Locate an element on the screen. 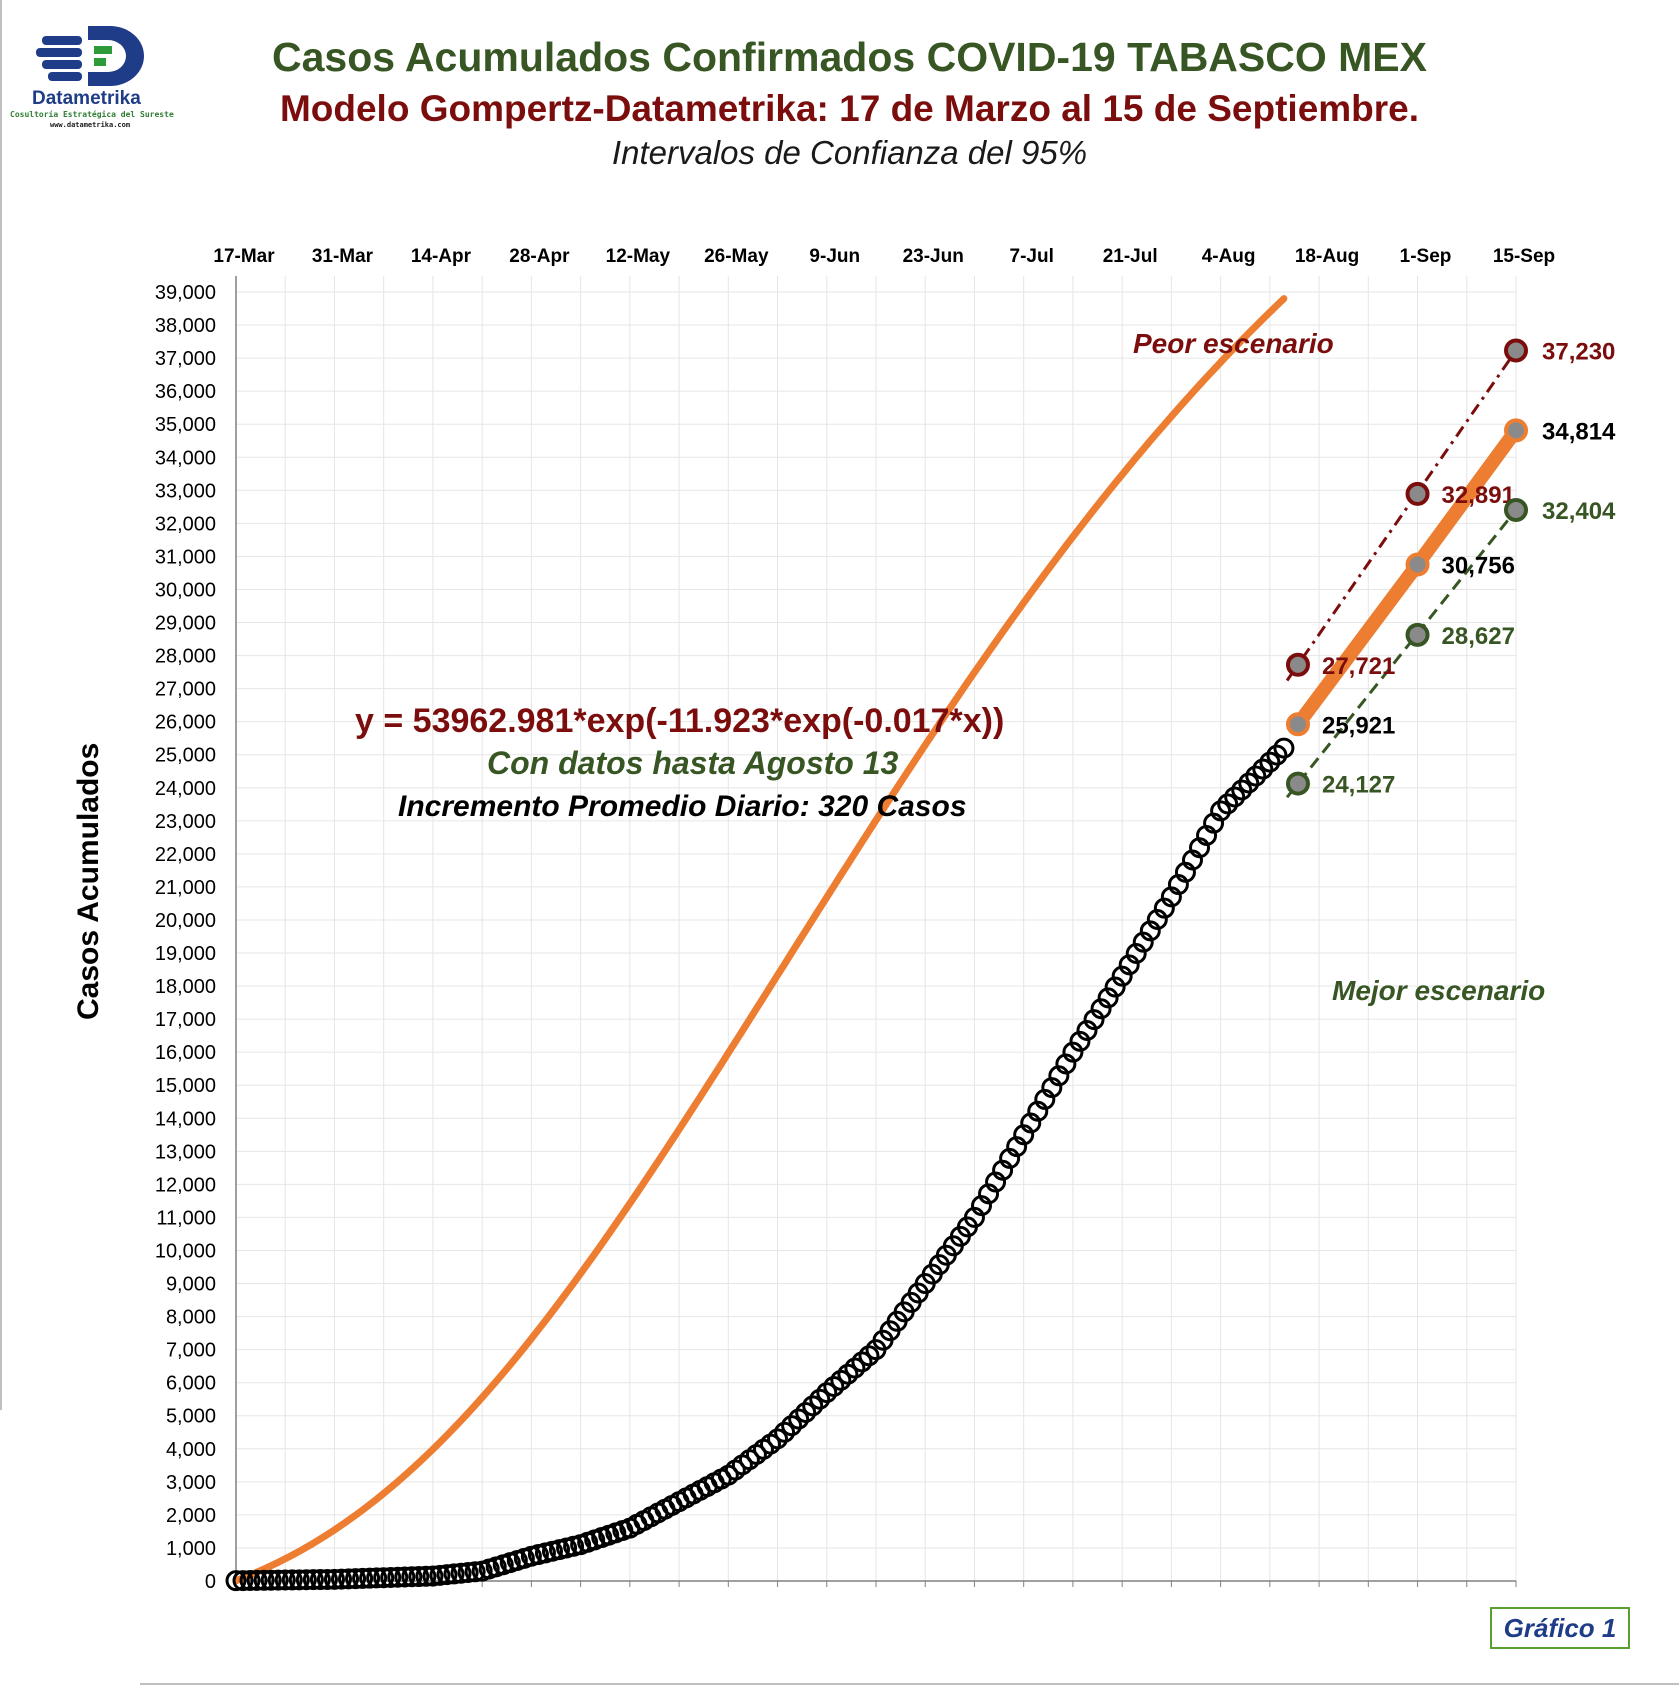 The width and height of the screenshot is (1679, 1686). best-scenario-label: Mejor escenario is located at coordinates (1439, 990).